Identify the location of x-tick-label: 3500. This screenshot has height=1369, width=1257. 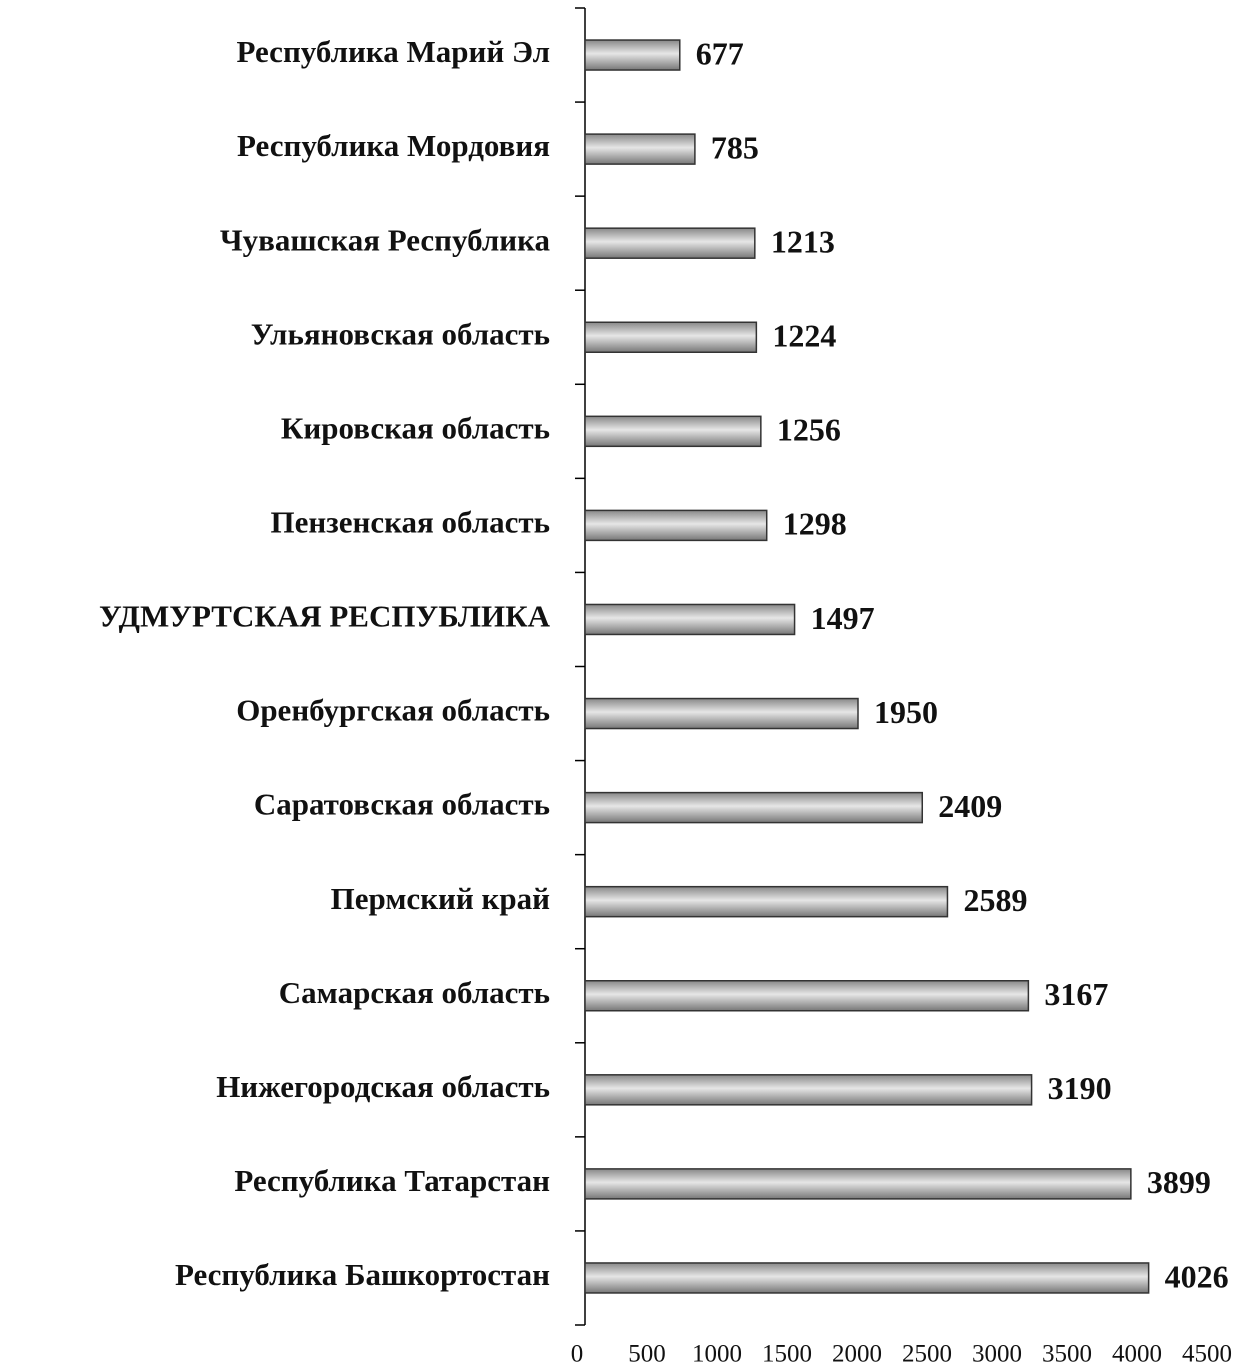
(1067, 1354).